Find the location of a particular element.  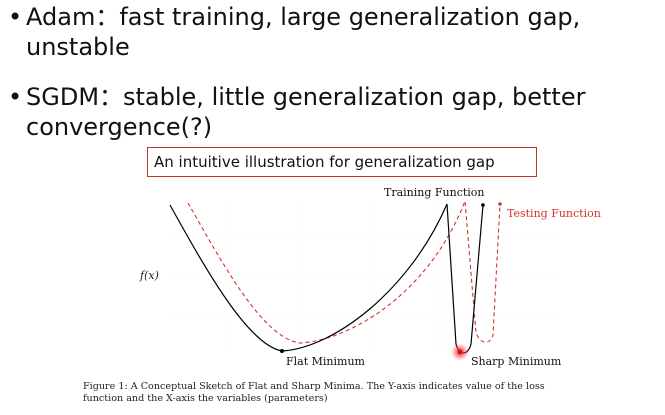

flat-minimum-point is located at coordinates (282, 351).